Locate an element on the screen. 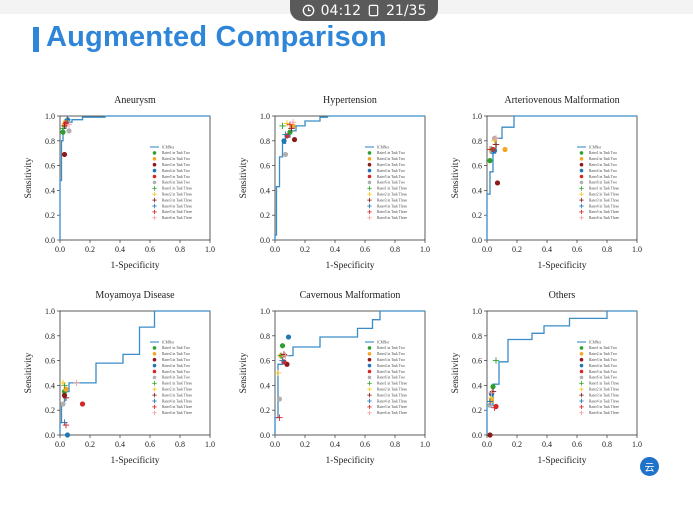 The height and width of the screenshot is (517, 693). cloud-badge-icon: 云 is located at coordinates (649, 466).